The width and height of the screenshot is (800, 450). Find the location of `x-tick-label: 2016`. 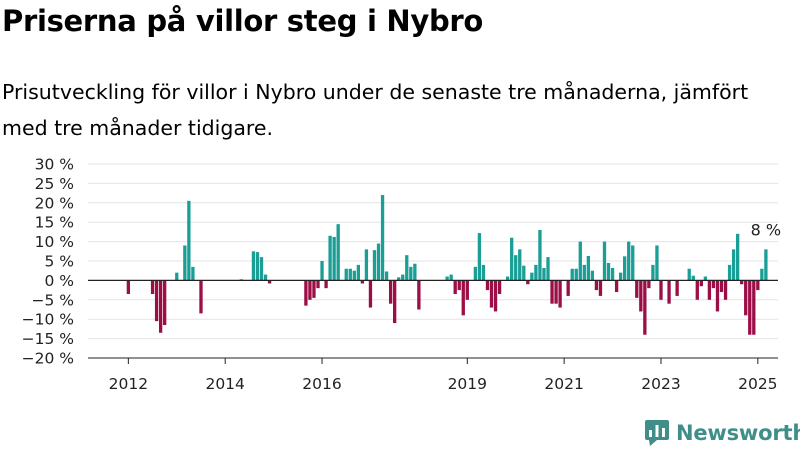

x-tick-label: 2016 is located at coordinates (321, 384).